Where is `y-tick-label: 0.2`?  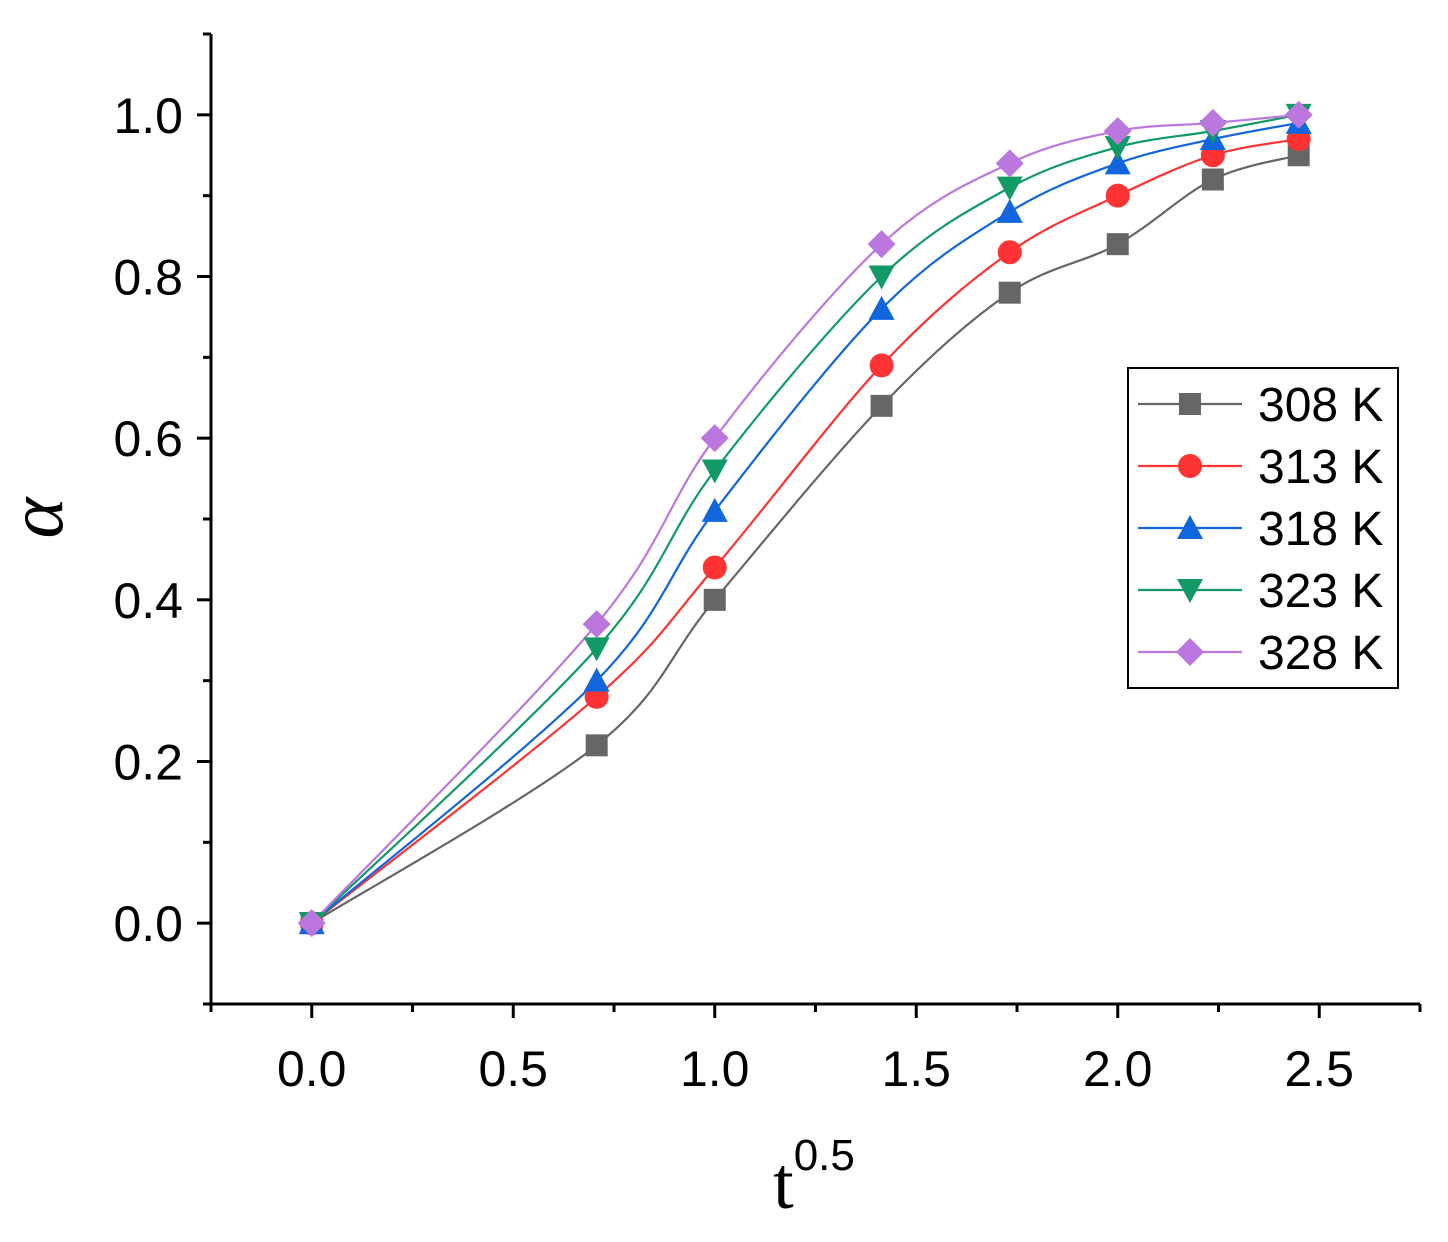 y-tick-label: 0.2 is located at coordinates (148, 763).